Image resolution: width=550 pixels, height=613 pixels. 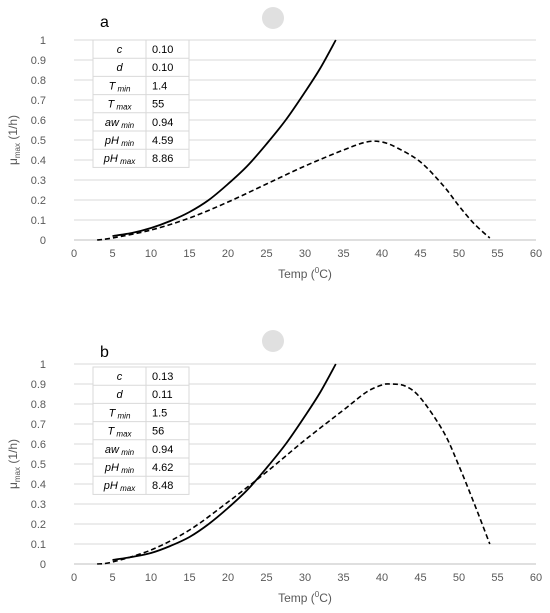 I want to click on param-value: 56, so click(x=158, y=432).